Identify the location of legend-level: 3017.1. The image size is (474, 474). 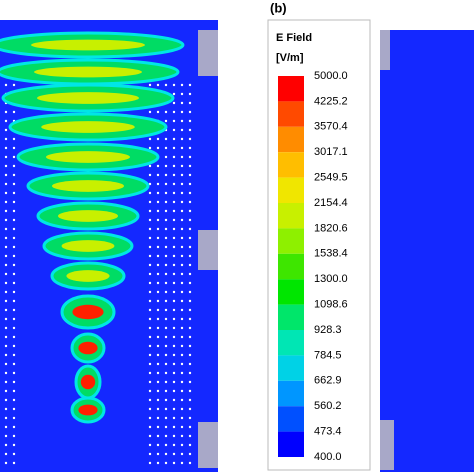
(331, 152).